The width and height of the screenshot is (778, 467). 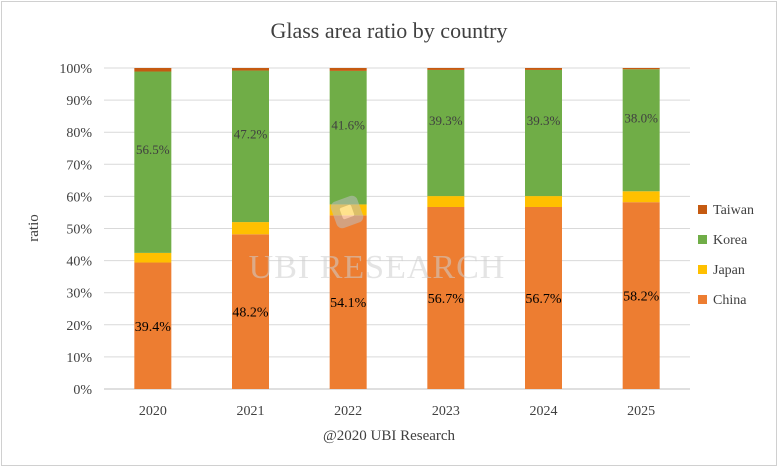 What do you see at coordinates (641, 117) in the screenshot?
I see `data-label-korea: 38.0%` at bounding box center [641, 117].